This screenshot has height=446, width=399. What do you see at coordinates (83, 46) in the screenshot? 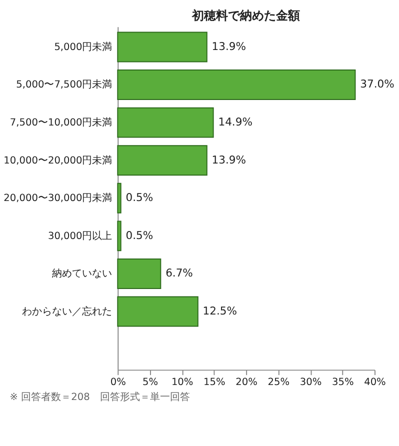
I see `y-tick-label: 5,000円未満` at bounding box center [83, 46].